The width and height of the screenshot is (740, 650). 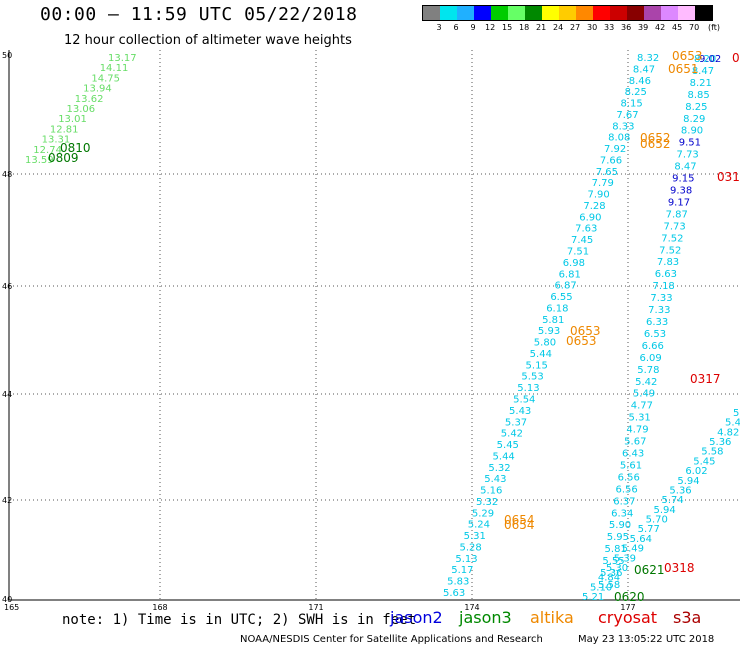 I want to click on swh-value-label: 5.78, so click(x=648, y=370).